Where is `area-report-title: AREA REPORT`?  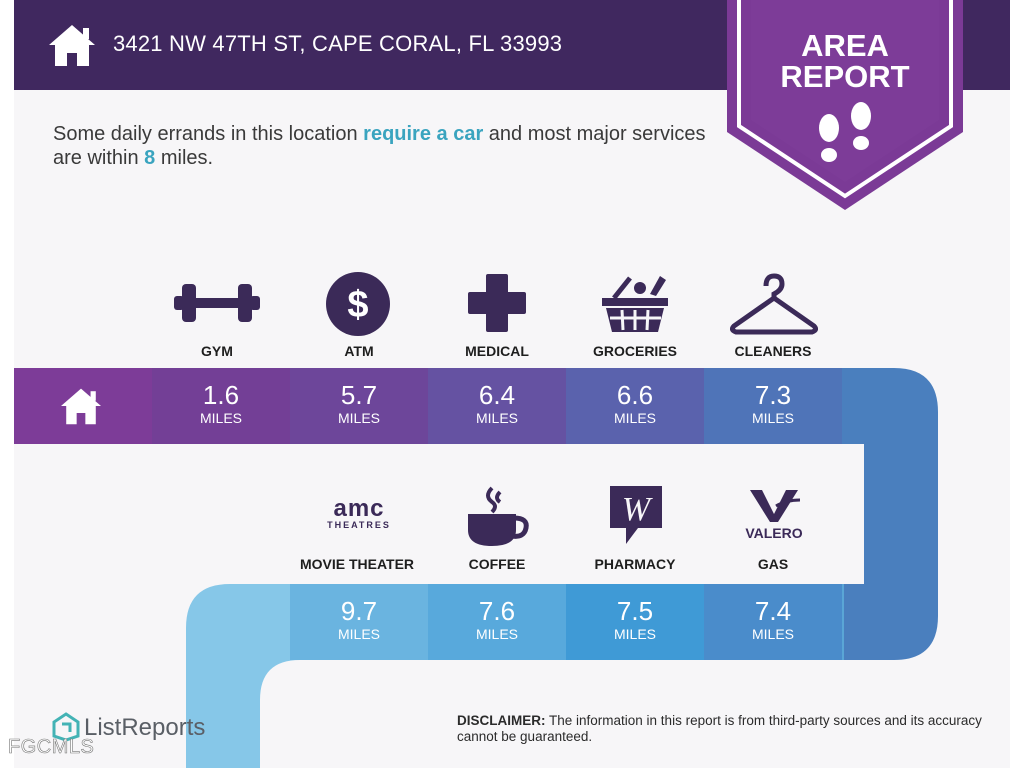 area-report-title: AREA REPORT is located at coordinates (845, 61).